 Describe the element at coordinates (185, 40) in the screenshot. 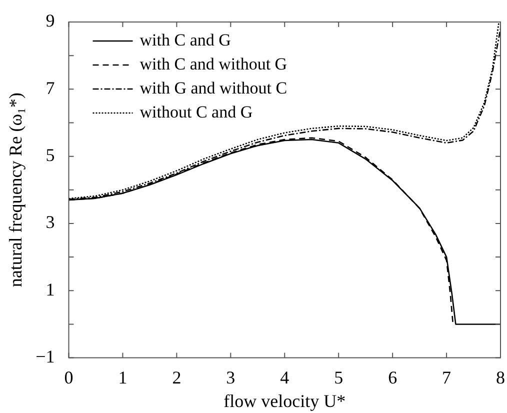

I see `legend-label: with C and G` at that location.